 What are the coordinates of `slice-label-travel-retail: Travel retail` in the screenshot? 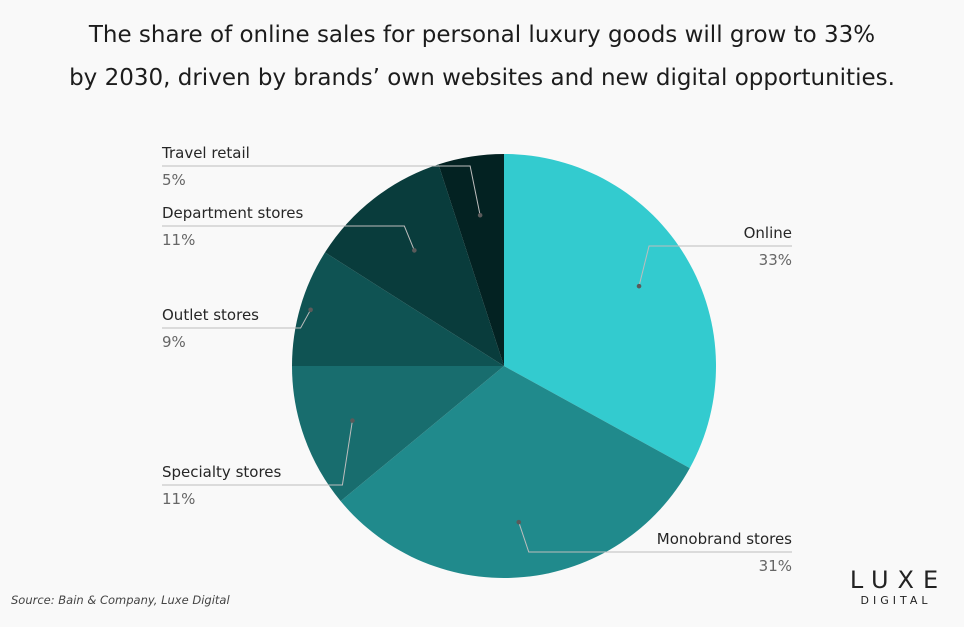 It's located at (205, 153).